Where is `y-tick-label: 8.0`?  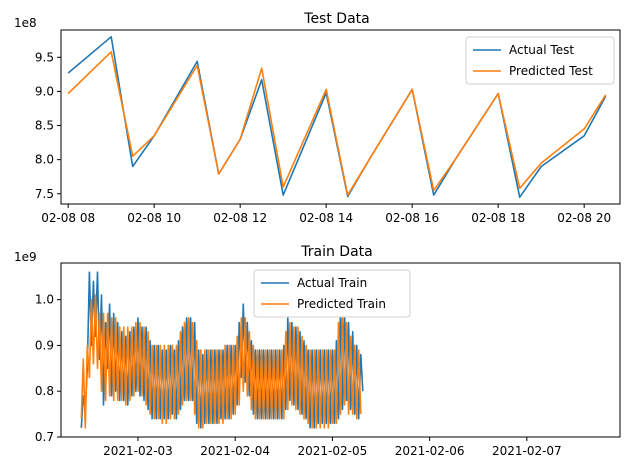
y-tick-label: 8.0 is located at coordinates (44, 160).